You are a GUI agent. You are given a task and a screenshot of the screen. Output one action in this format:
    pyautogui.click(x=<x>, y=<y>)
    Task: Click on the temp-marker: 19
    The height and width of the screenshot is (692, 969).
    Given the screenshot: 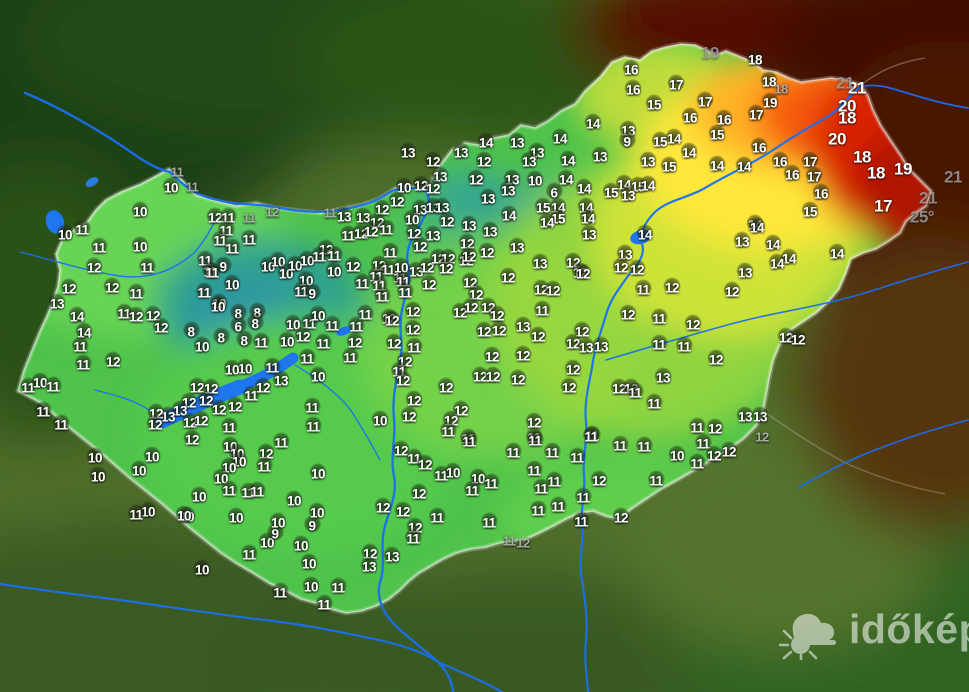 What is the action you would take?
    pyautogui.click(x=770, y=103)
    